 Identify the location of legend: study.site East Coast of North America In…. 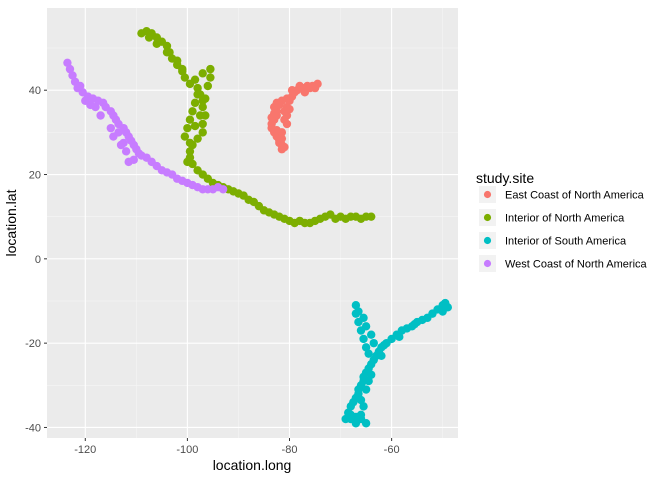
(562, 221).